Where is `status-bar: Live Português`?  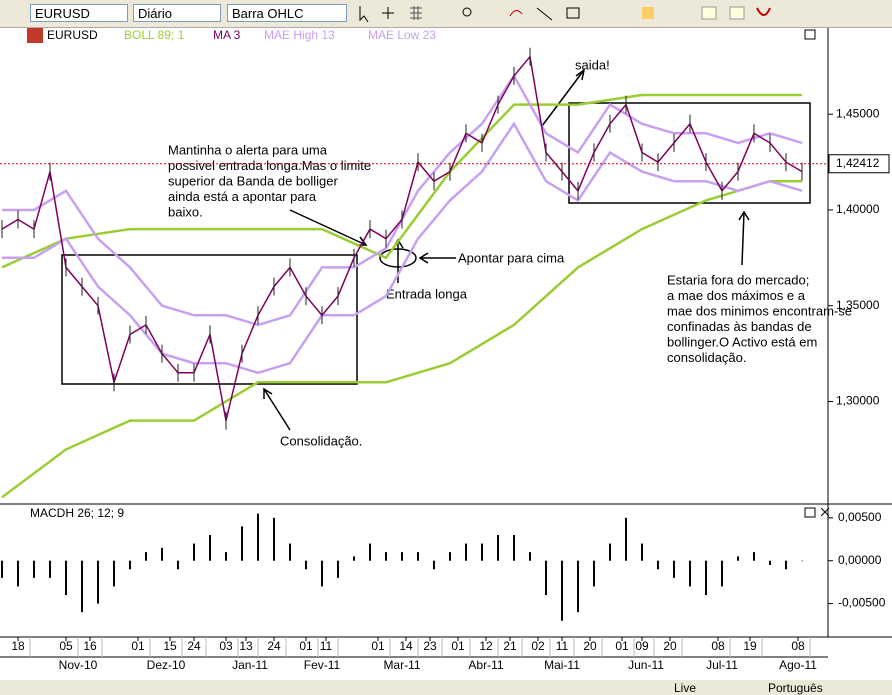
status-bar: Live Português is located at coordinates (446, 687).